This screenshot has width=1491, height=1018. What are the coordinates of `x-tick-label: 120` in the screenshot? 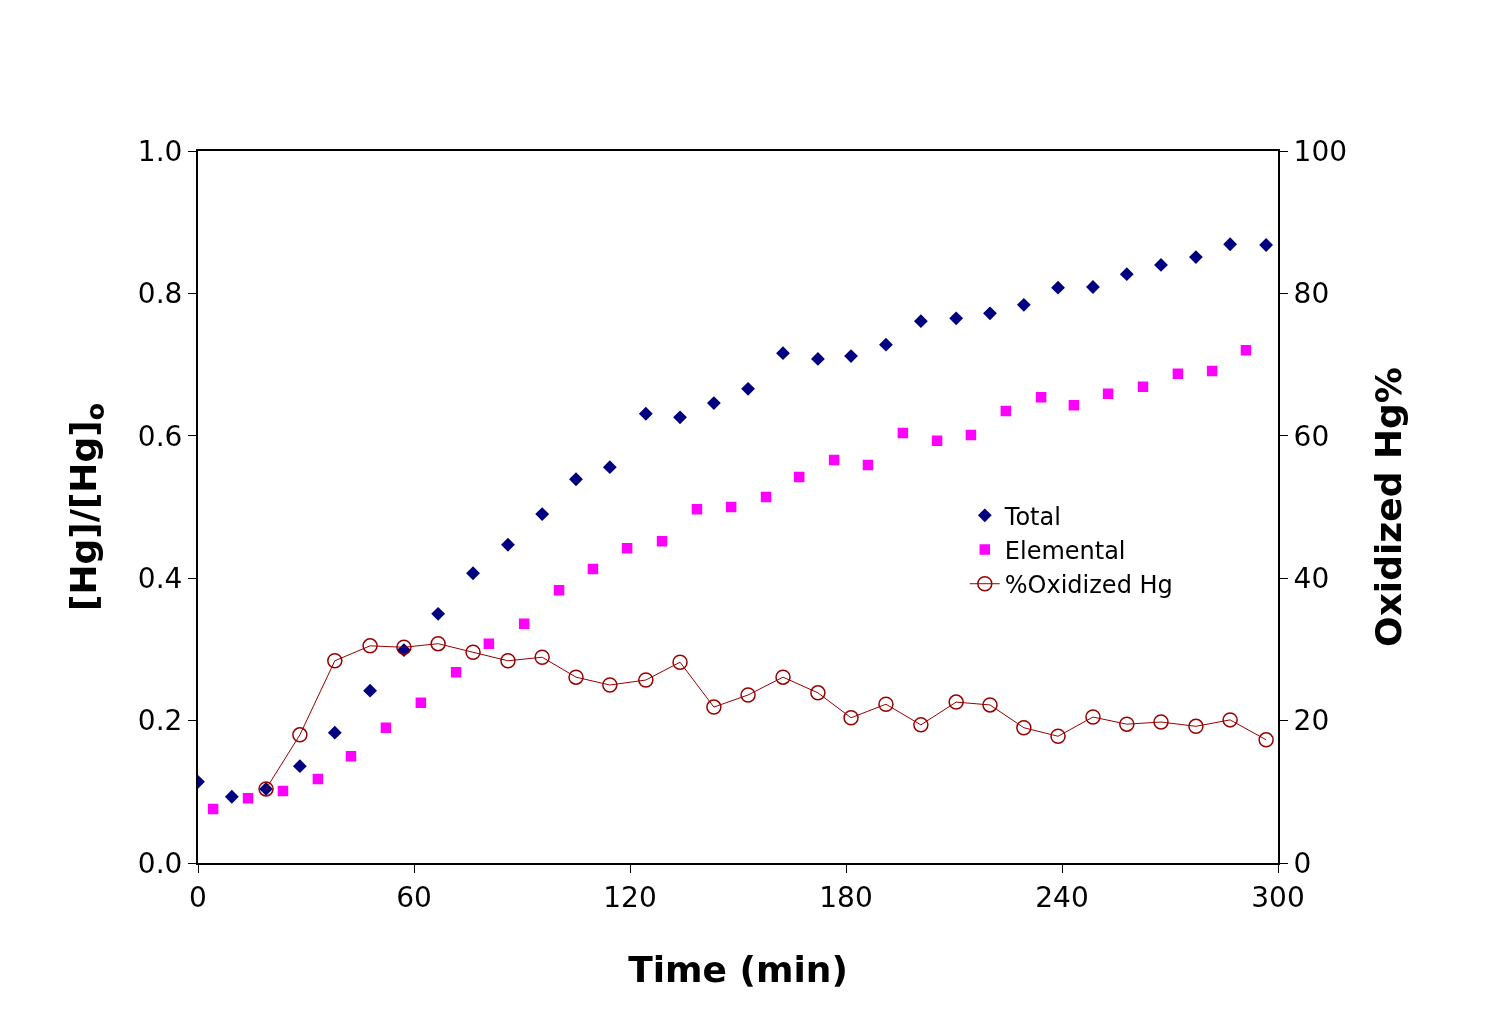 It's located at (630, 897).